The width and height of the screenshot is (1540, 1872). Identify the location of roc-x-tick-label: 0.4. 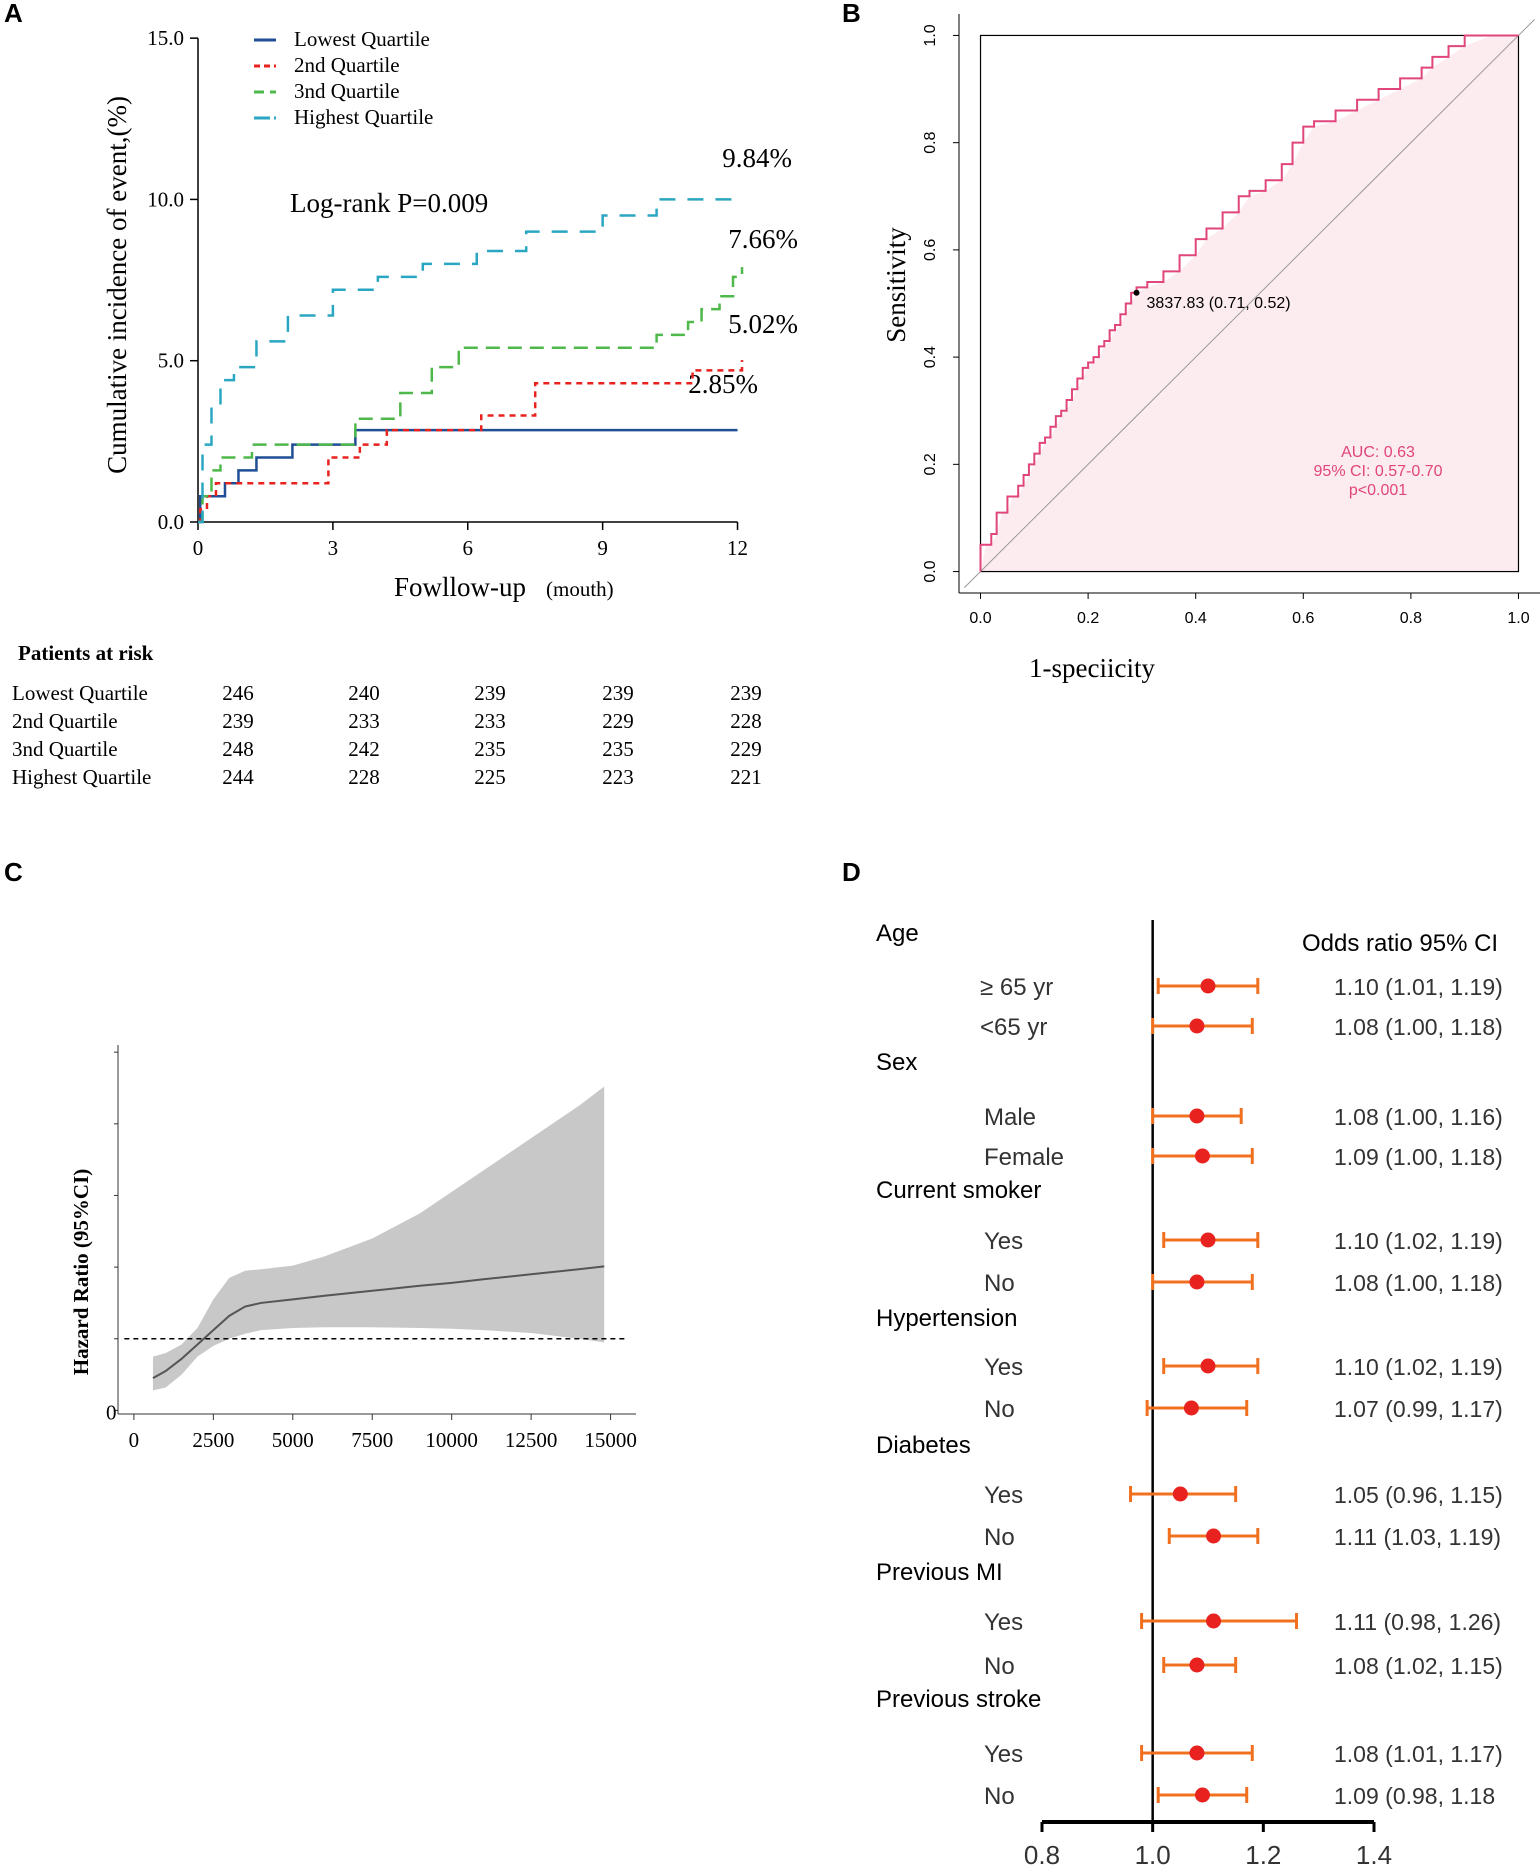
(1196, 618).